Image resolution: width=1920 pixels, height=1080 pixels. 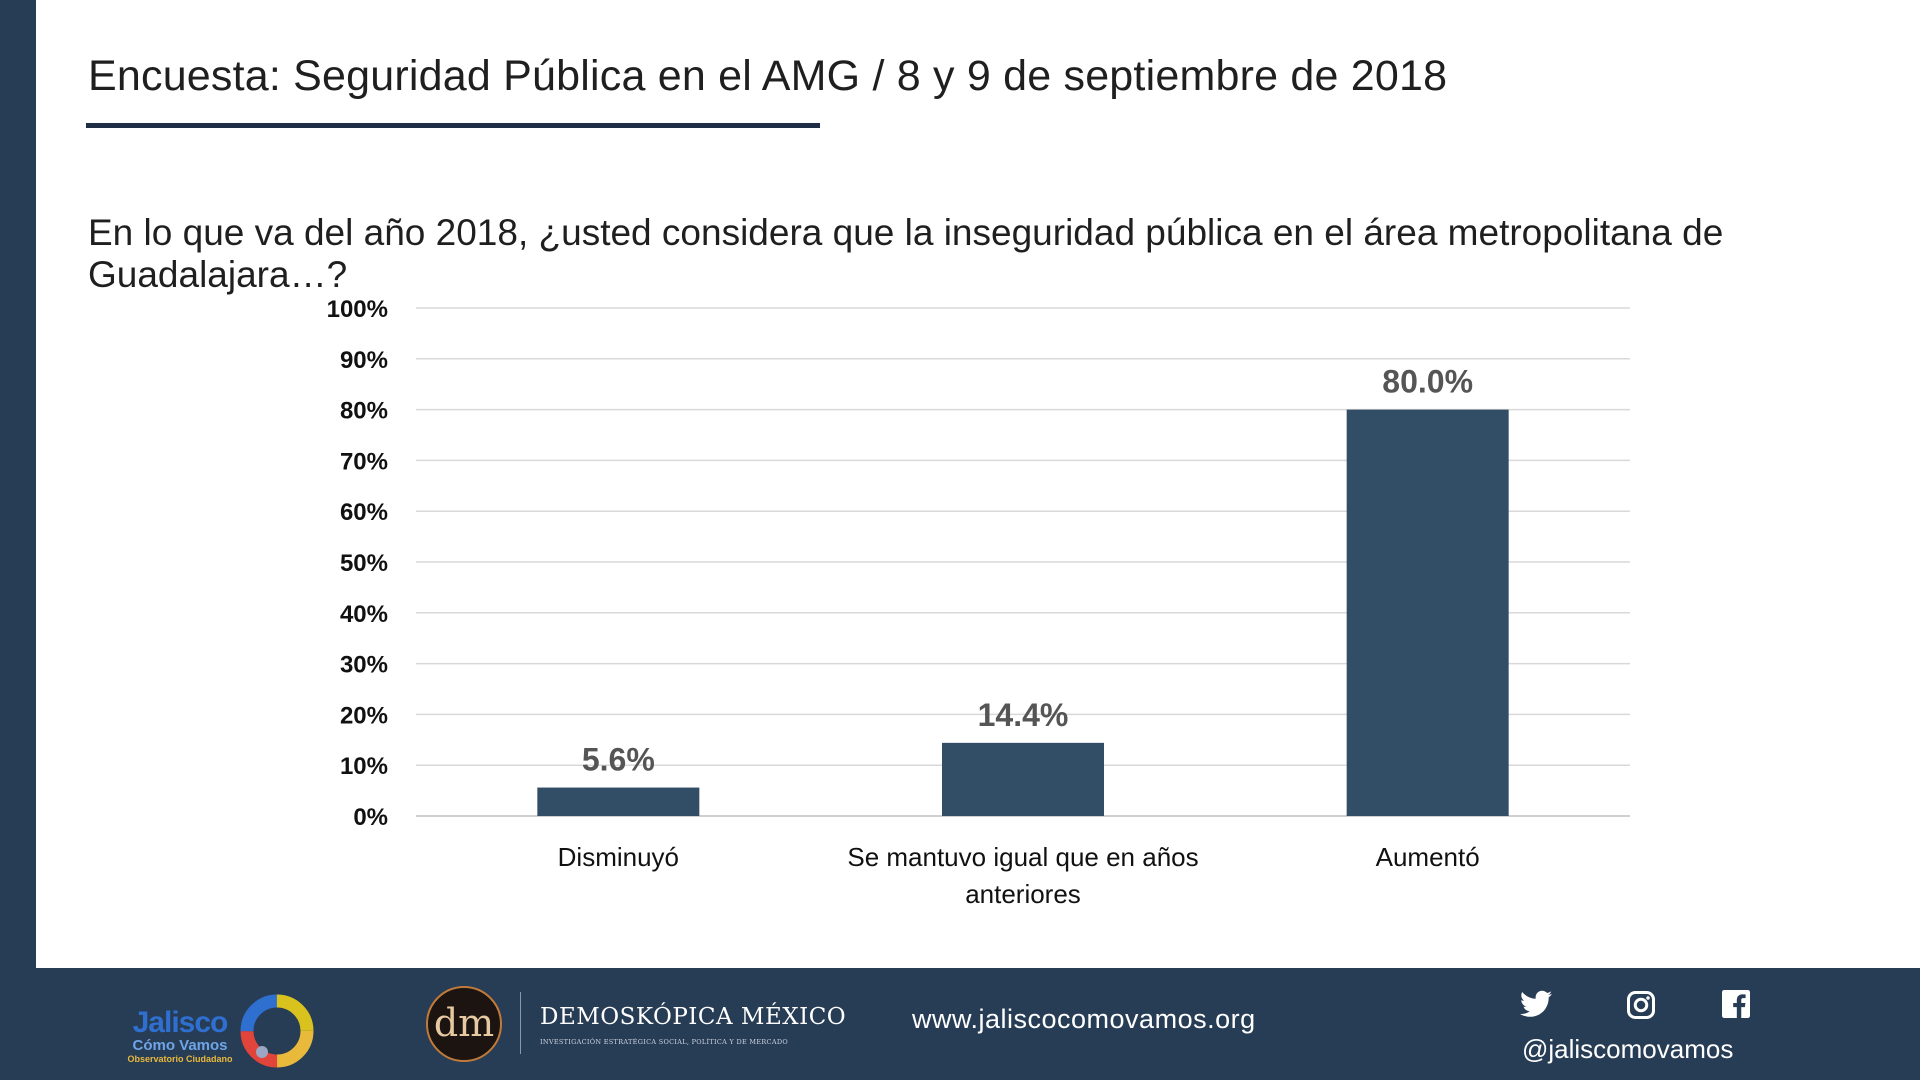 I want to click on category-label: Aumentó, so click(x=1428, y=857).